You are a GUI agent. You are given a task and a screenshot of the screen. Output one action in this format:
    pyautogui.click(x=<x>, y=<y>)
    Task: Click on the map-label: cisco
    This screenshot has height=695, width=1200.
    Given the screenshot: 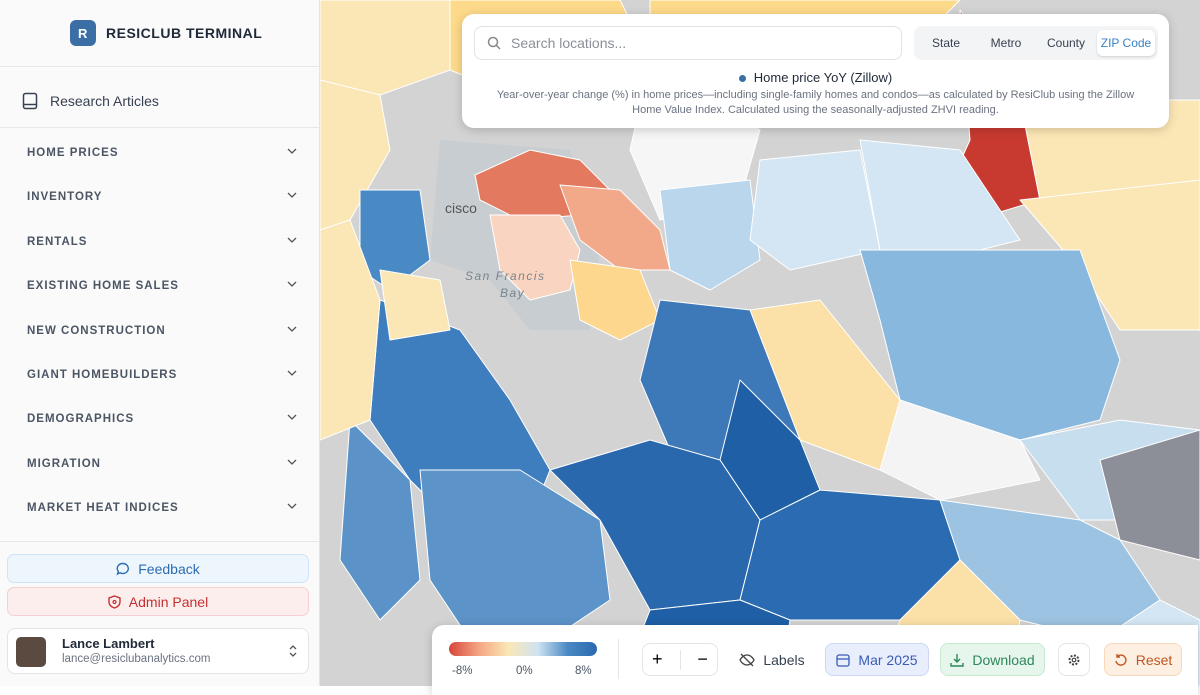 What is the action you would take?
    pyautogui.click(x=461, y=208)
    